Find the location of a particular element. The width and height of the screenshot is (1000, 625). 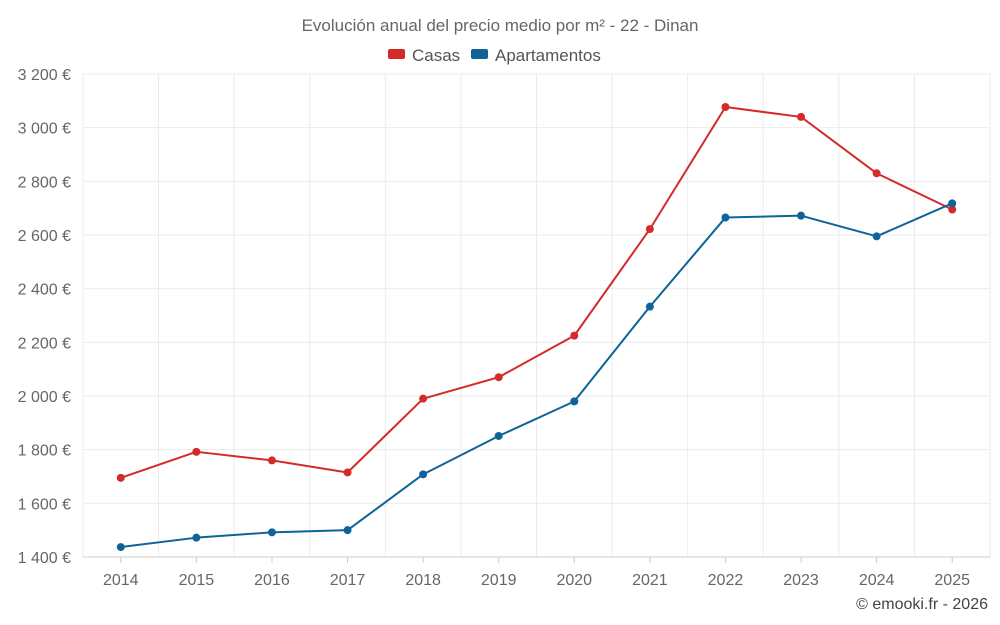

y-tick-label: 2 000 € is located at coordinates (44, 397).